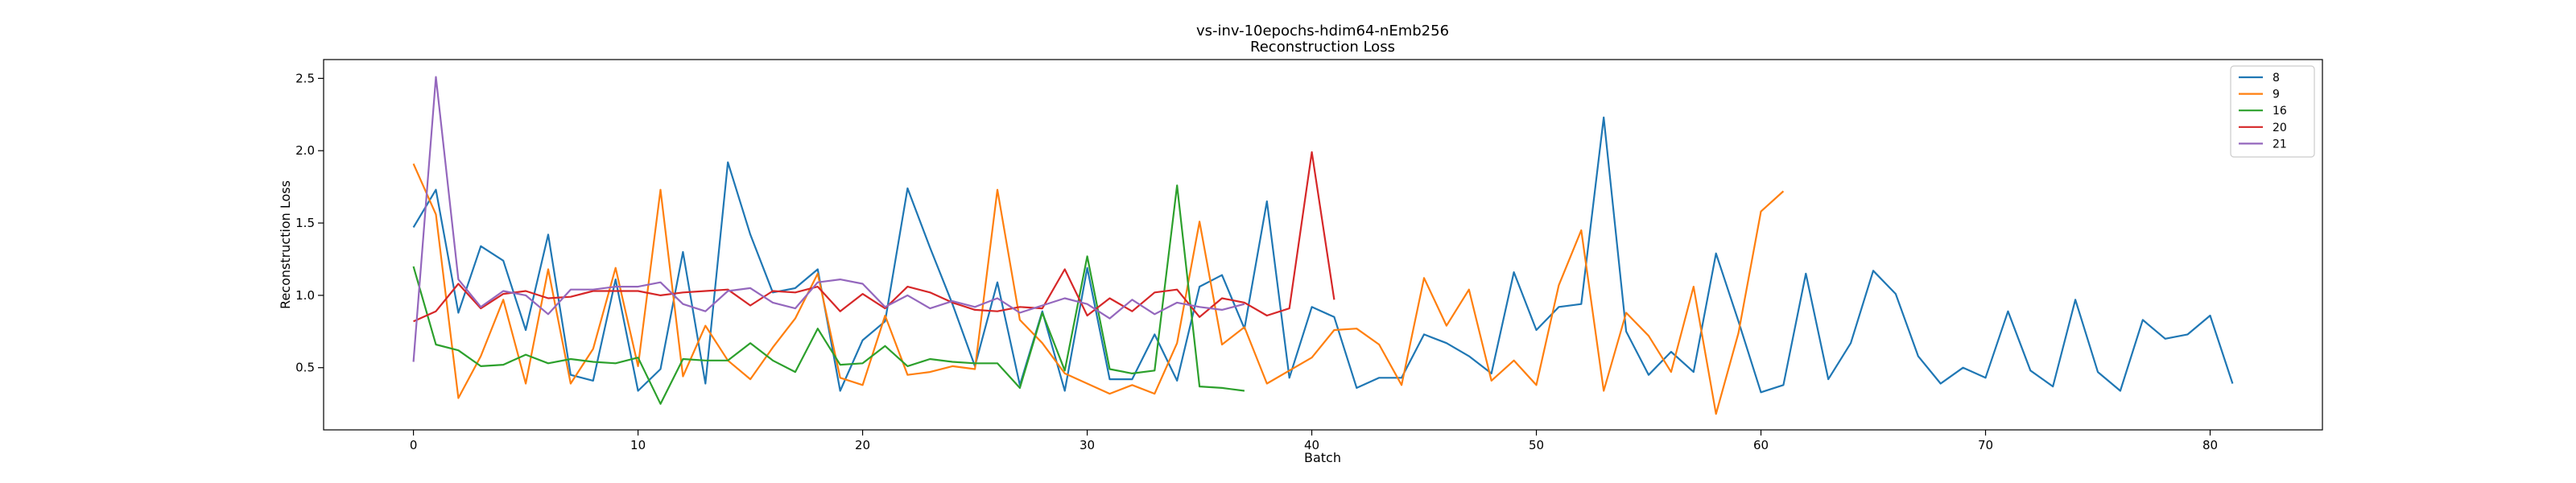 The width and height of the screenshot is (2576, 483). What do you see at coordinates (305, 368) in the screenshot?
I see `y-tick-label: 0.5` at bounding box center [305, 368].